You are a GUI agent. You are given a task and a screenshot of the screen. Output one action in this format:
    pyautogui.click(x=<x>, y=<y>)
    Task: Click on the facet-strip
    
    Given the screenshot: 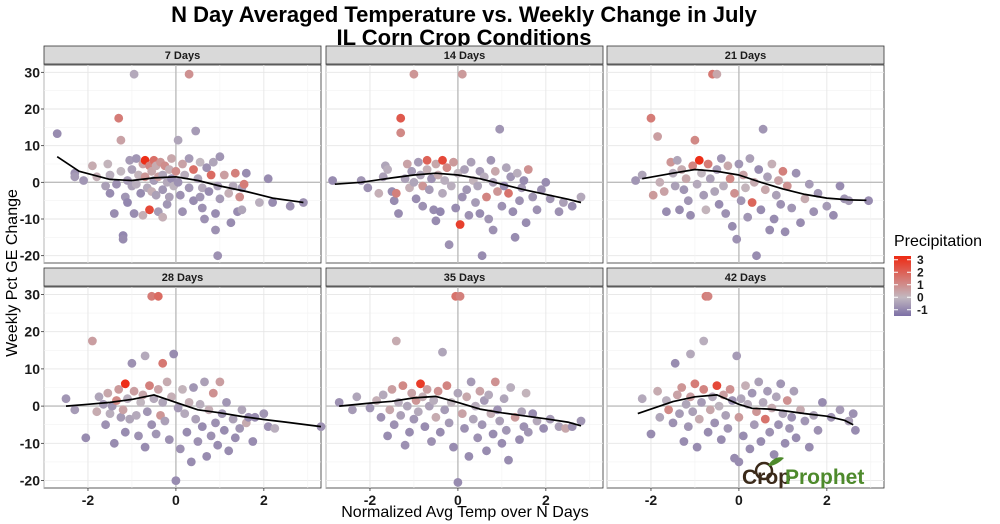 What is the action you would take?
    pyautogui.click(x=745, y=55)
    